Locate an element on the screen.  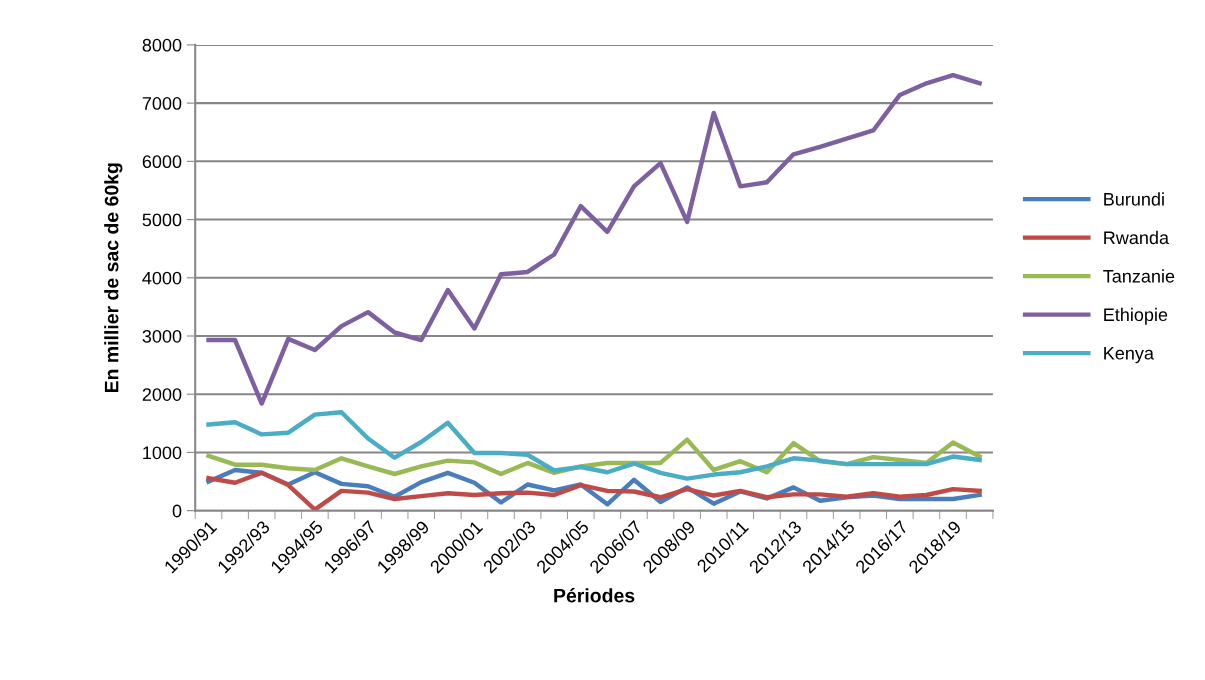
y-tick-label: 4000 is located at coordinates (162, 278).